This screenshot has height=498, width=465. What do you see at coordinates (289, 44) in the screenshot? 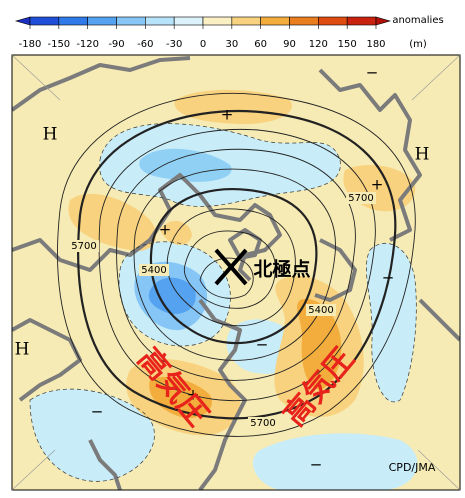
I see `colorbar-tick-label: 90` at bounding box center [289, 44].